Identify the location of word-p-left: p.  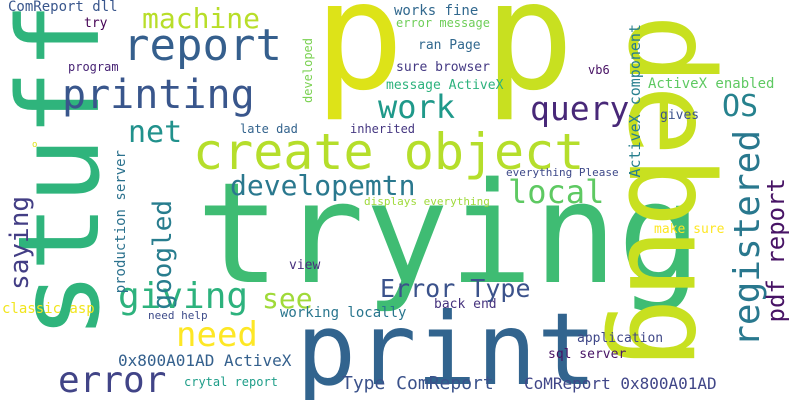
(359, 62).